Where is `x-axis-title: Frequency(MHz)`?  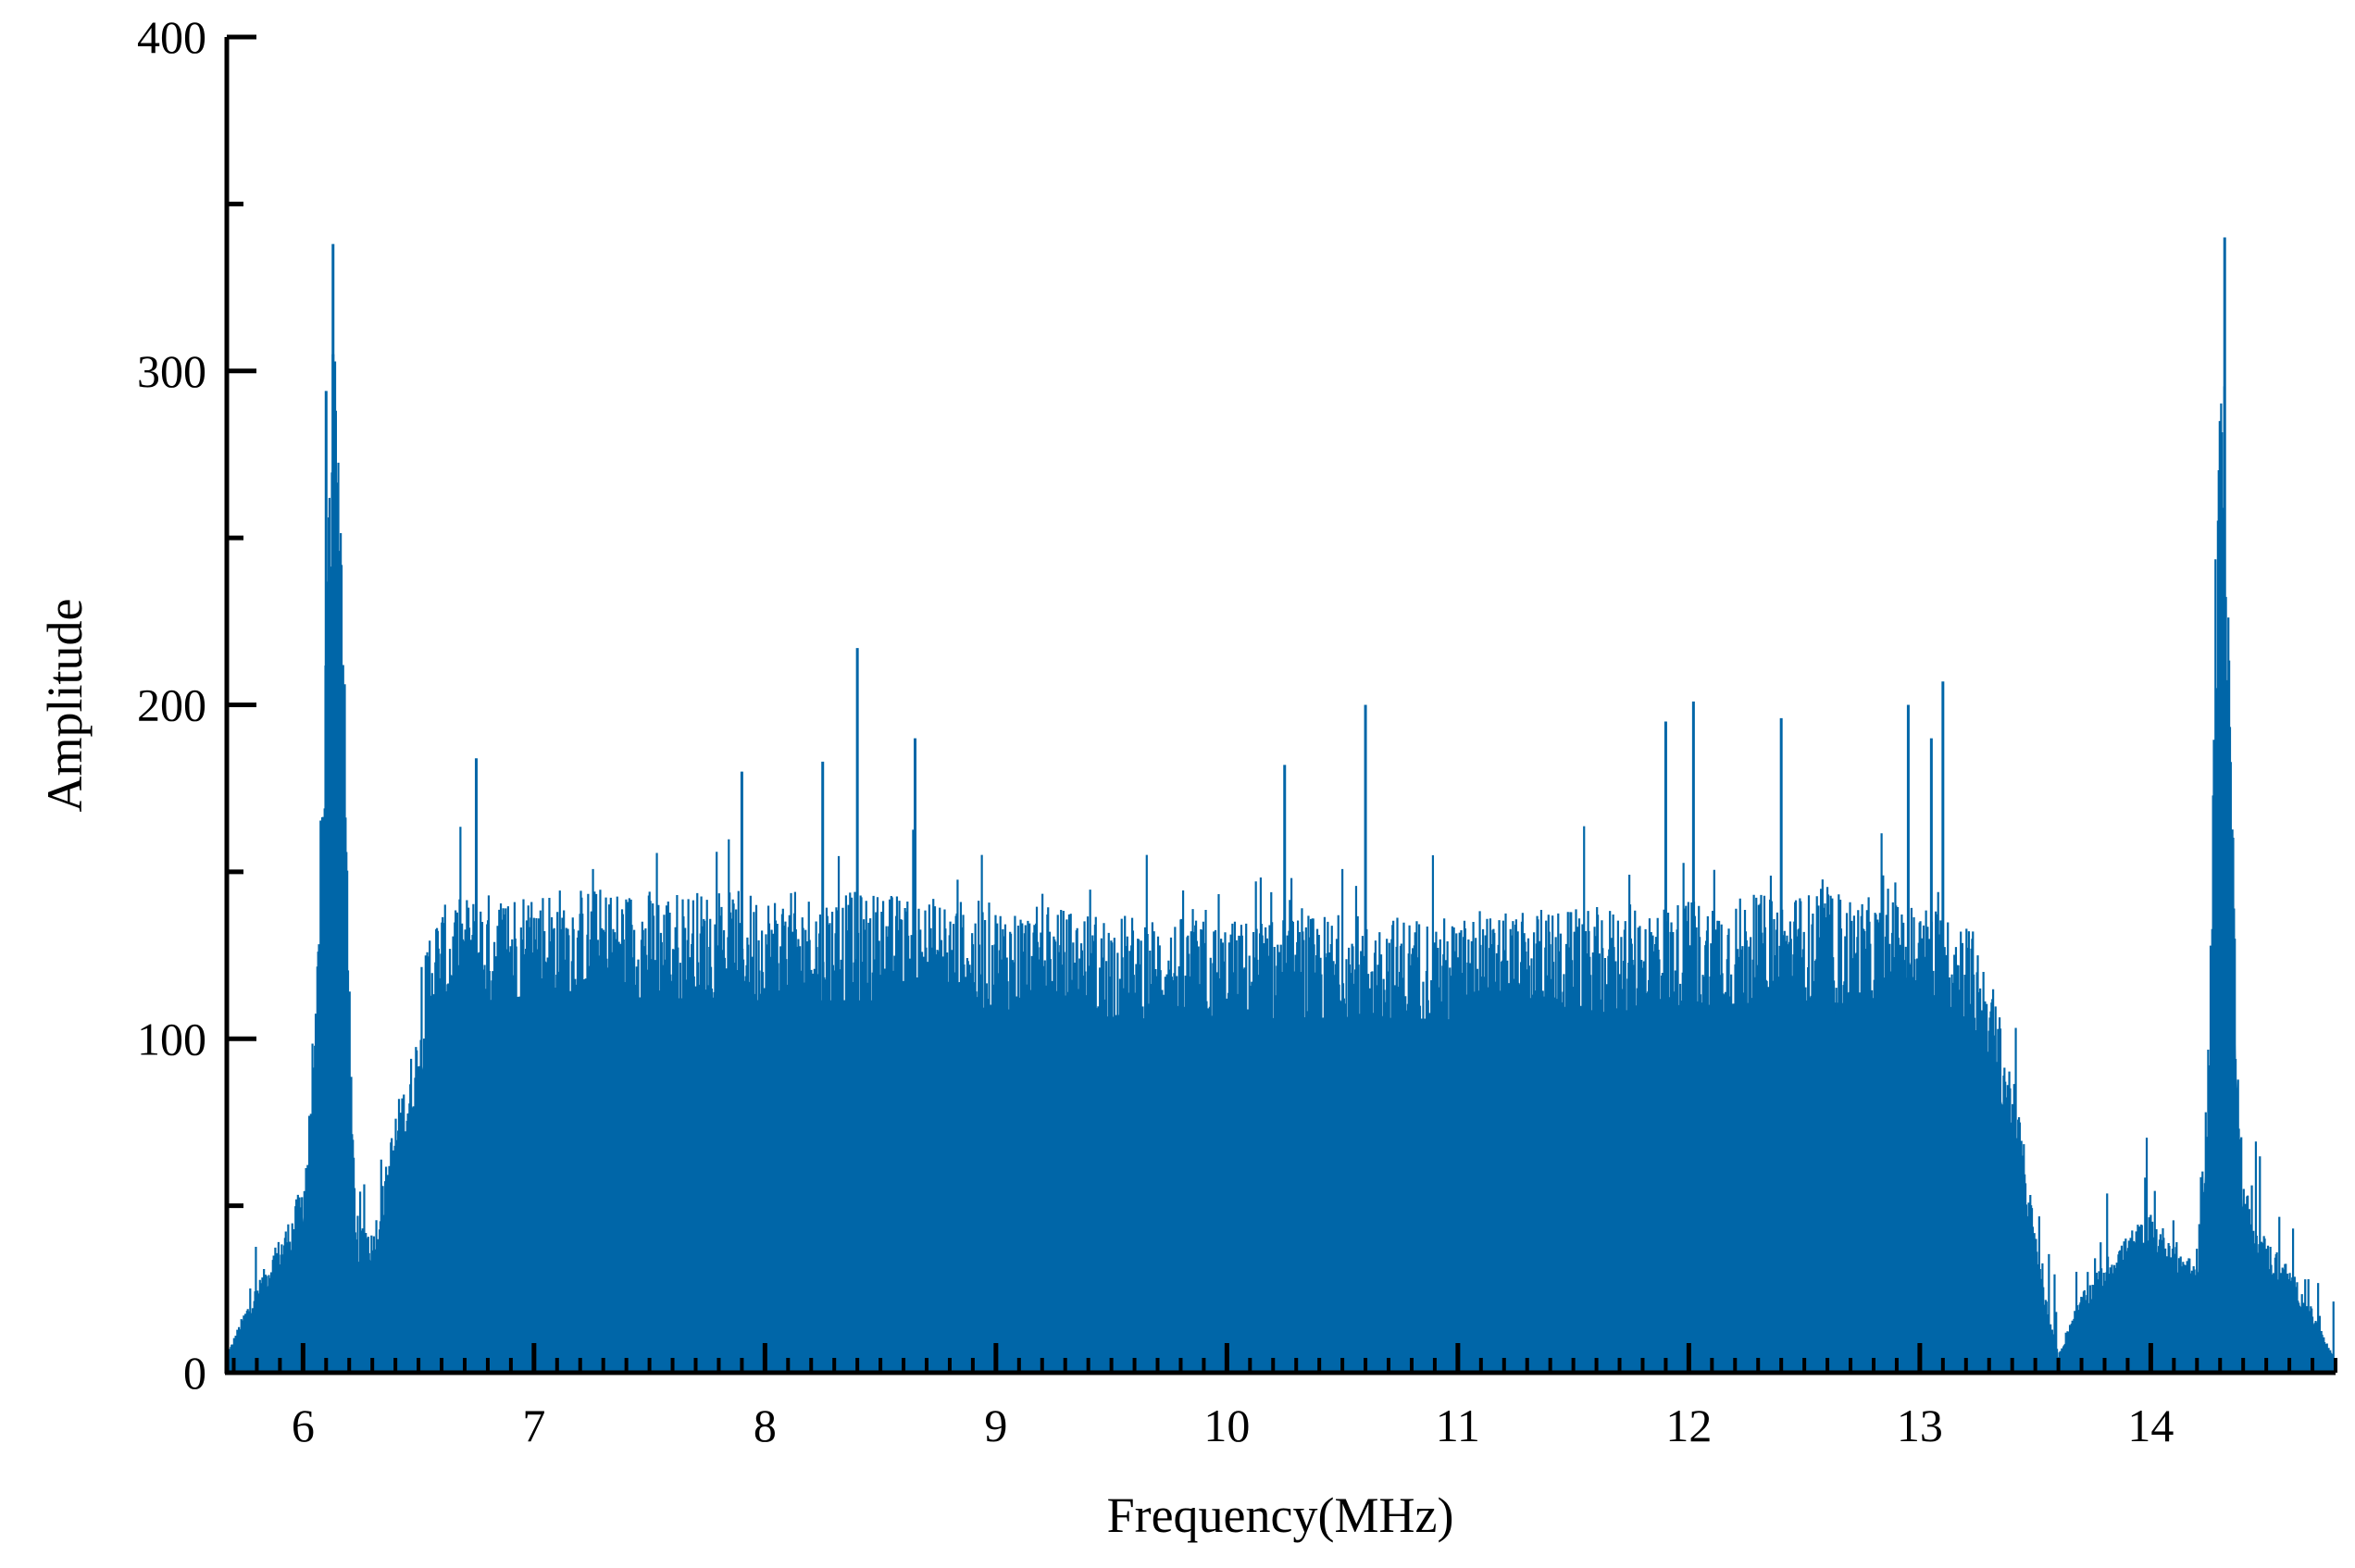 x-axis-title: Frequency(MHz) is located at coordinates (1280, 1515).